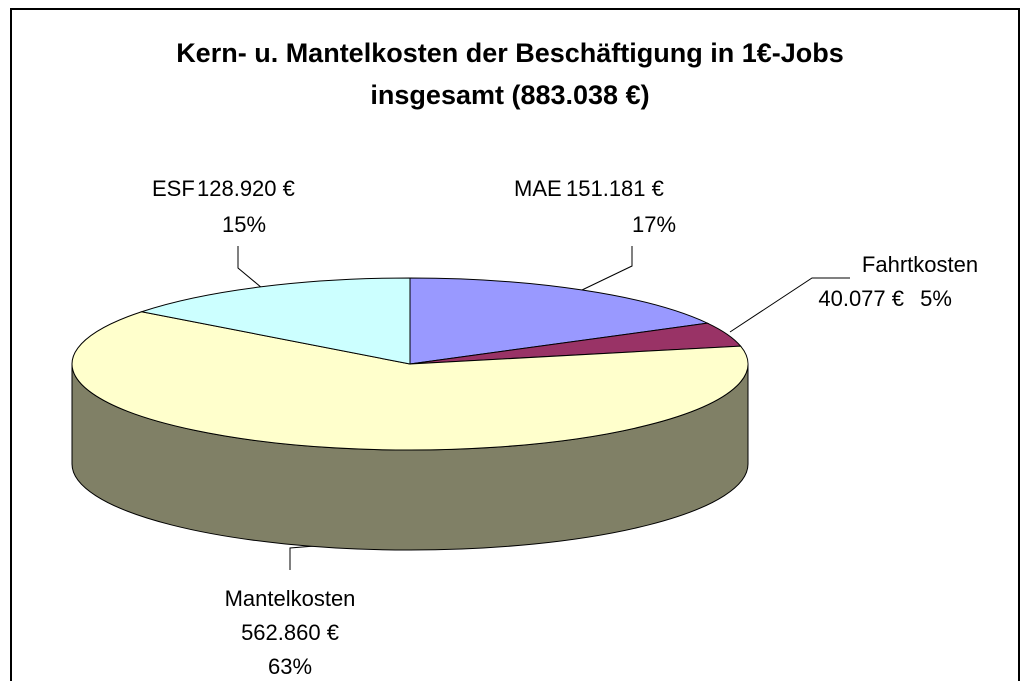 This screenshot has height=681, width=1030. What do you see at coordinates (920, 264) in the screenshot?
I see `slice-label: Fahrtkosten` at bounding box center [920, 264].